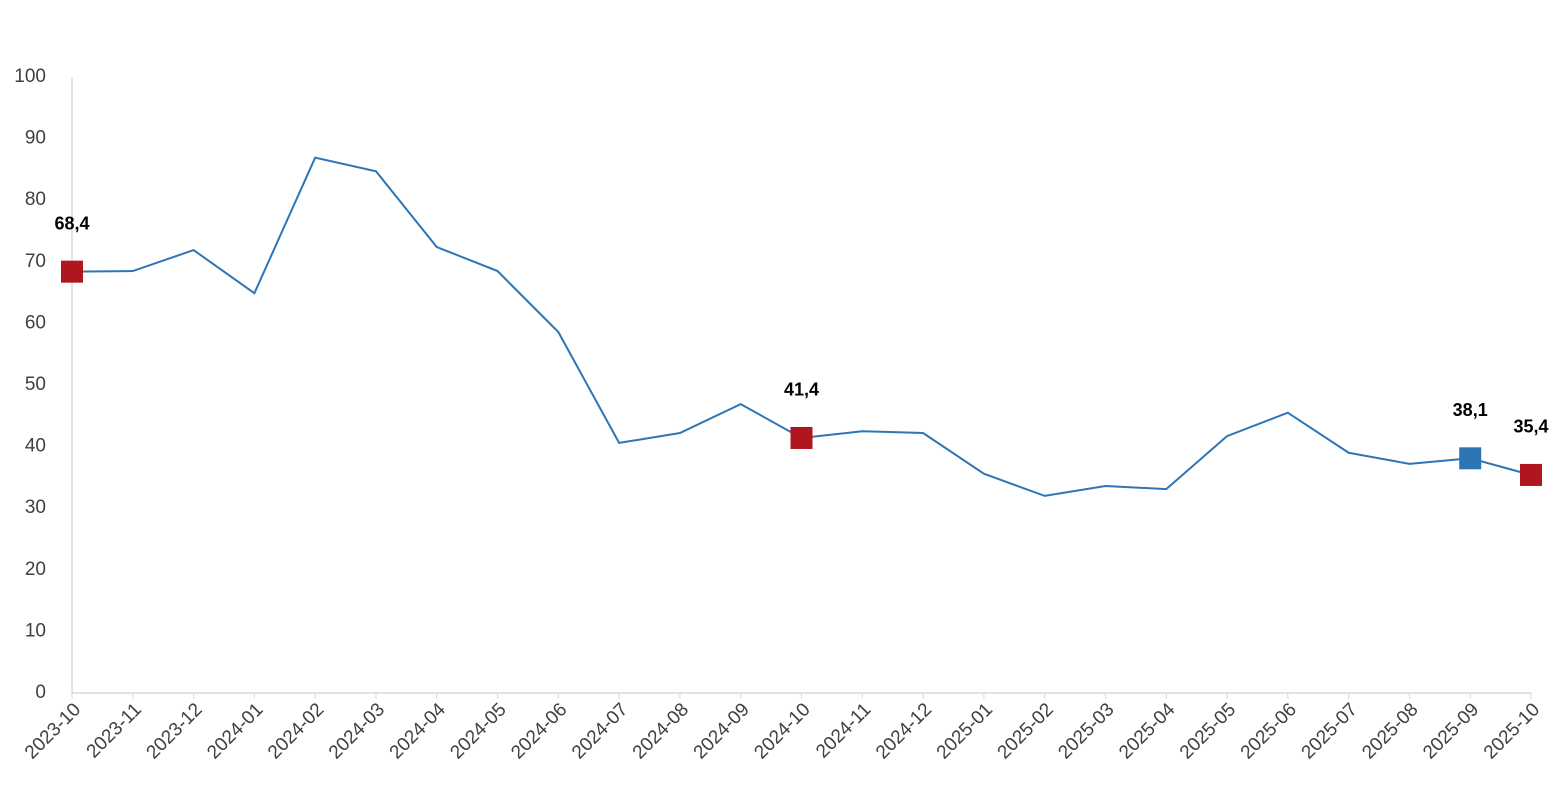 This screenshot has width=1556, height=805. Describe the element at coordinates (53, 731) in the screenshot. I see `x-tick-label: 2023-10` at that location.